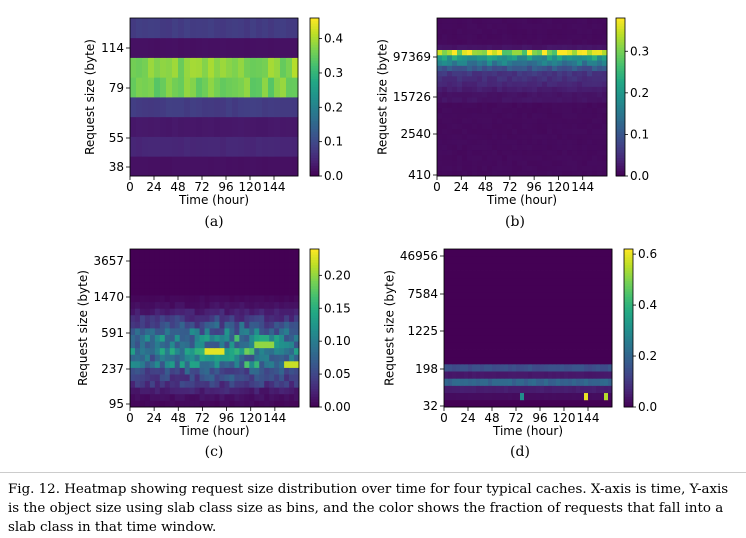  What do you see at coordinates (226, 418) in the screenshot?
I see `x-tick-label: 96` at bounding box center [226, 418].